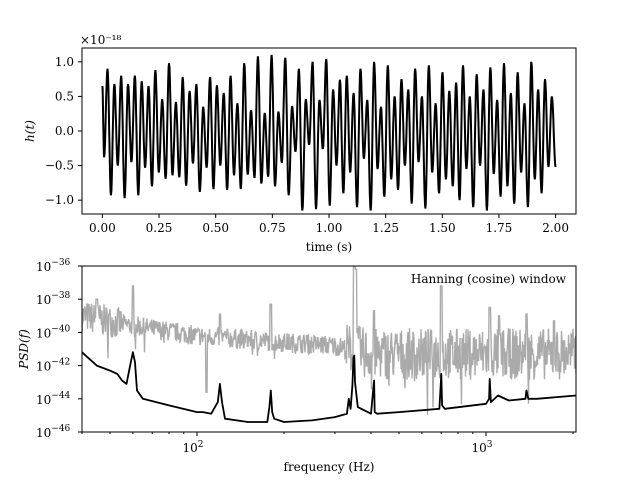  Describe the element at coordinates (30, 131) in the screenshot. I see `top-y-axis-label: h(t)` at that location.